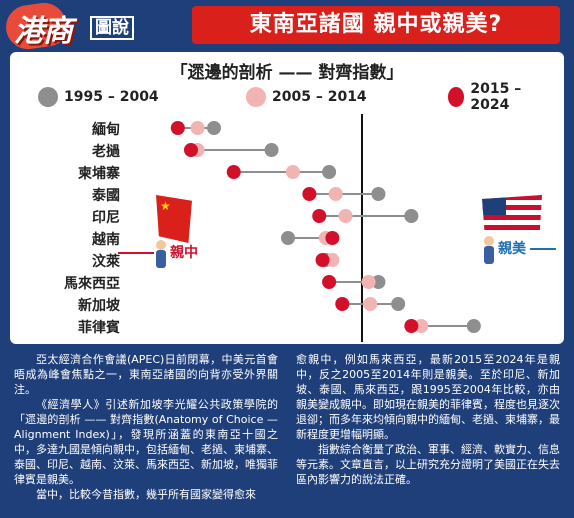 Image resolution: width=574 pixels, height=518 pixels. What do you see at coordinates (99, 174) in the screenshot?
I see `country-label: 柬埔寨` at bounding box center [99, 174].